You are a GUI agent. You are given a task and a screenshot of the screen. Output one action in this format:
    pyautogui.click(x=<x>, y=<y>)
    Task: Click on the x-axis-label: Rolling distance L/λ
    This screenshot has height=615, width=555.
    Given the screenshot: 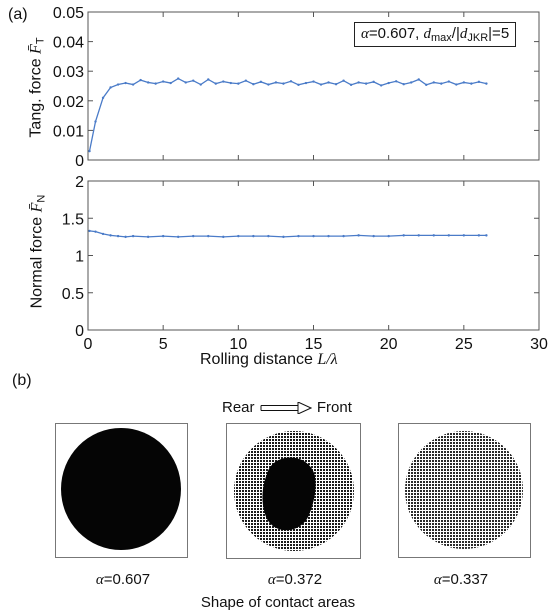 What is the action you would take?
    pyautogui.click(x=269, y=360)
    